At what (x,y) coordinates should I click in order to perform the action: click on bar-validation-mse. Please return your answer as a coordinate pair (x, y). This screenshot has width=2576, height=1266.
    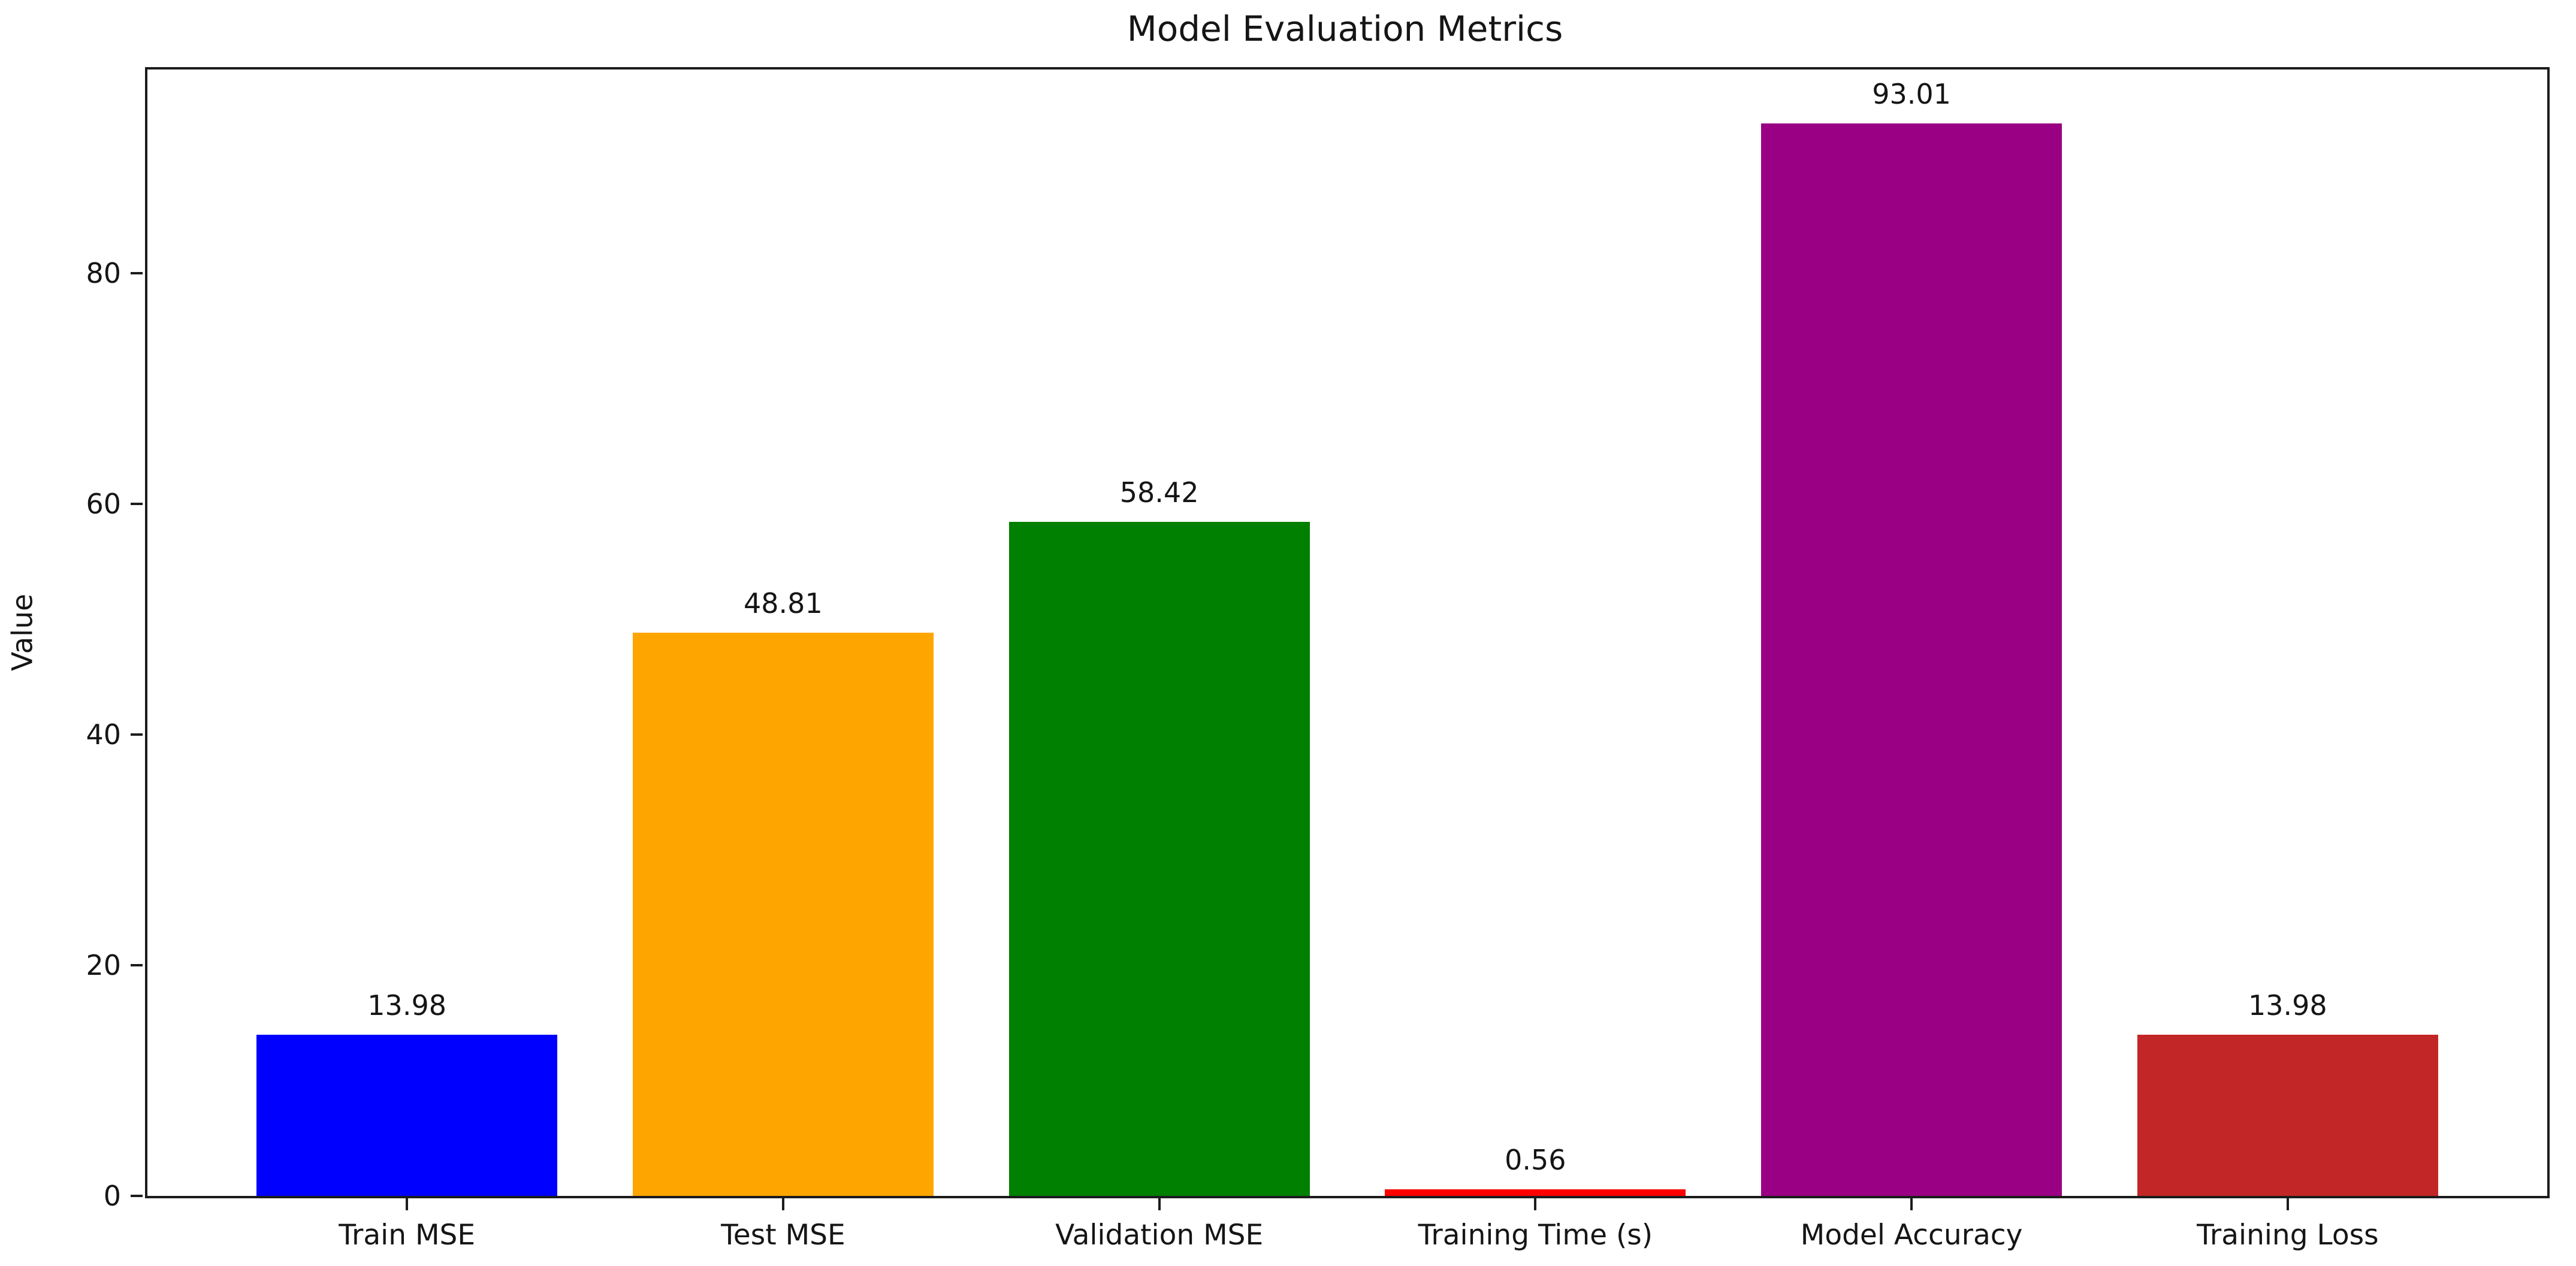
    Looking at the image, I should click on (1159, 859).